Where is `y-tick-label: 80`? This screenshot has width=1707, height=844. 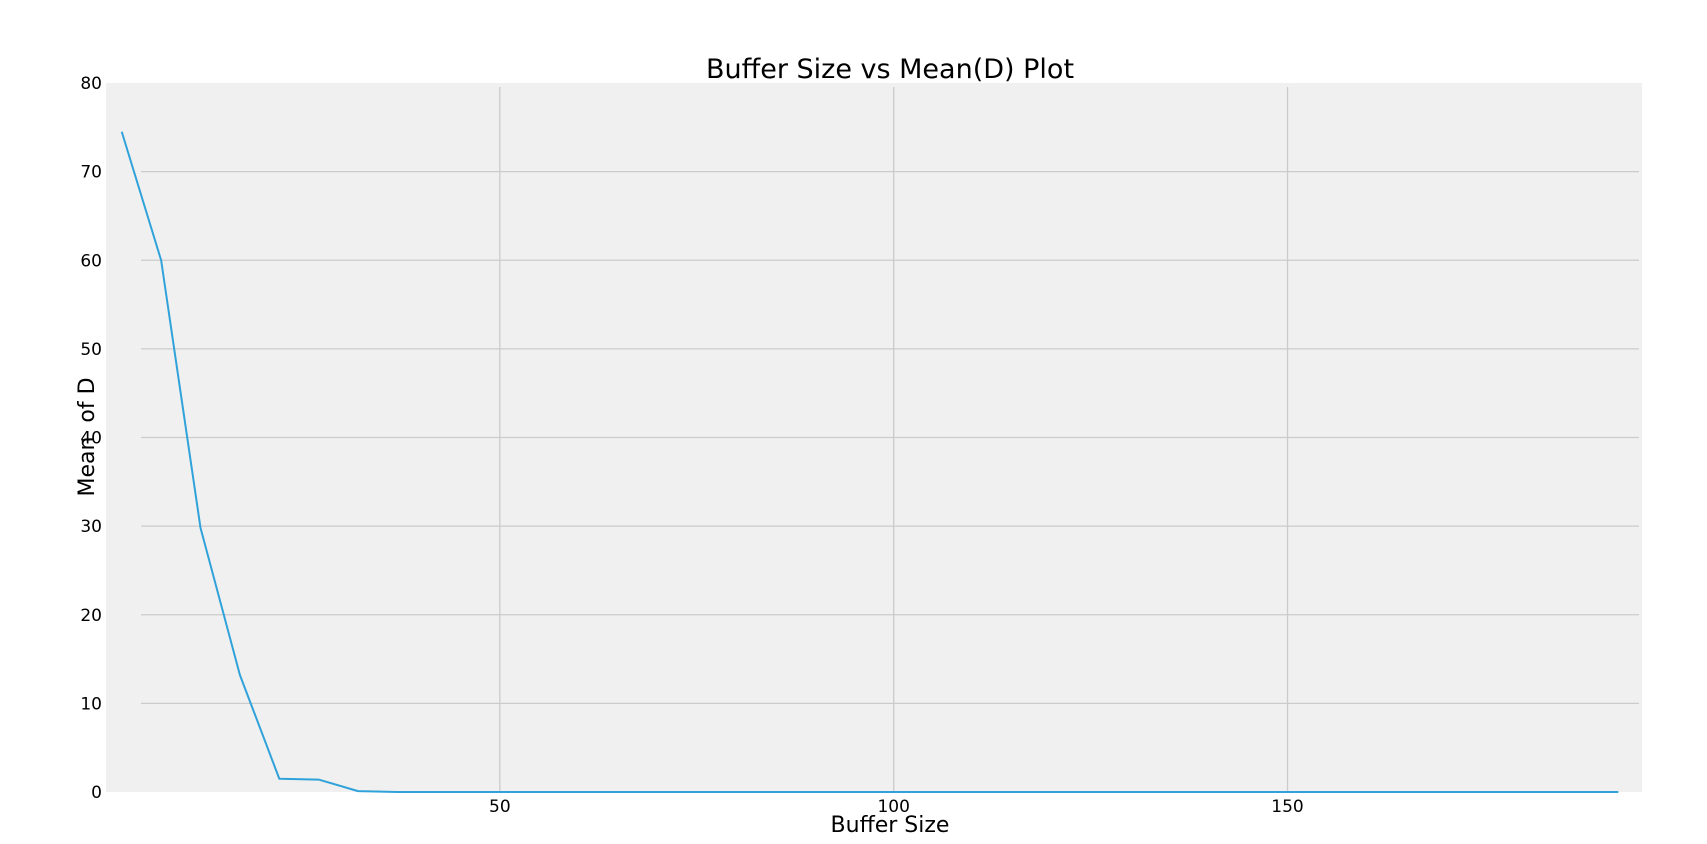 y-tick-label: 80 is located at coordinates (91, 84).